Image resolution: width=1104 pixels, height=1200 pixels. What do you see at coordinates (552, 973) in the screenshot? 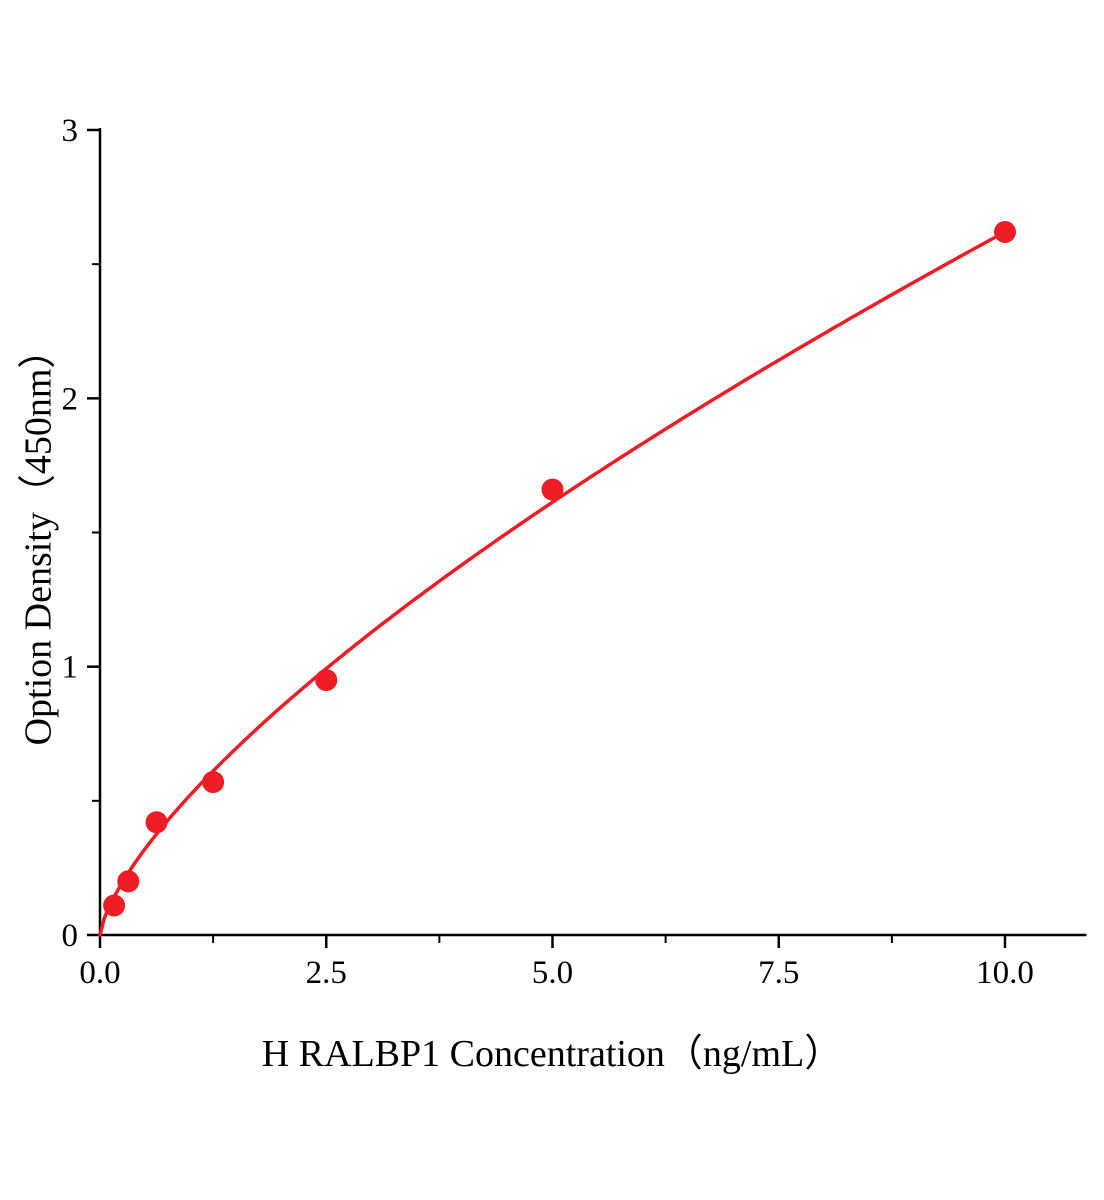
I see `x-axis-tick-label: 5.0` at bounding box center [552, 973].